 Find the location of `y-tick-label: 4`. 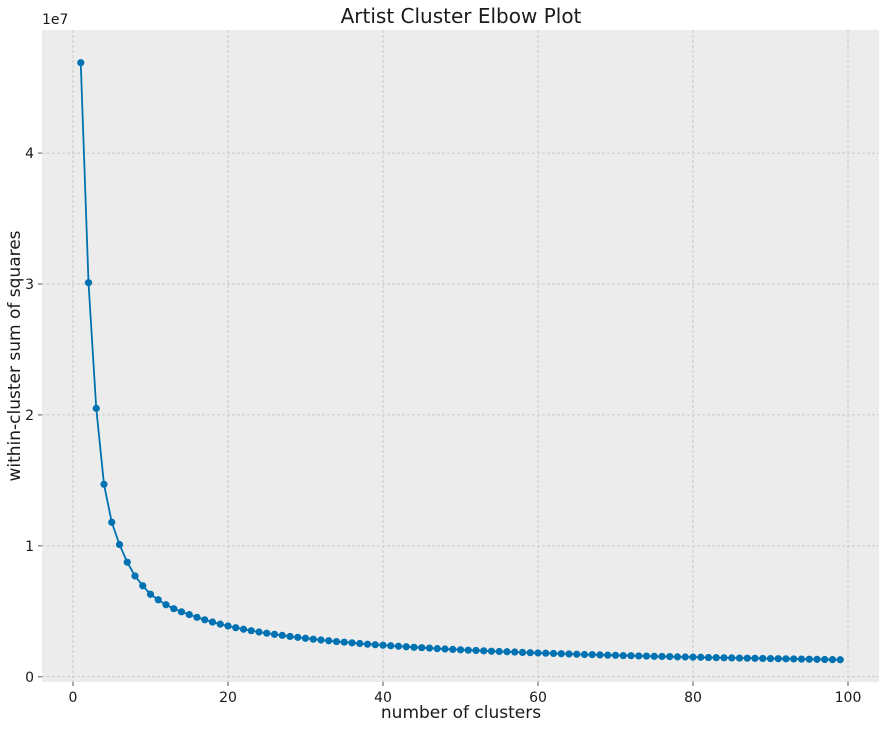

y-tick-label: 4 is located at coordinates (29, 154).